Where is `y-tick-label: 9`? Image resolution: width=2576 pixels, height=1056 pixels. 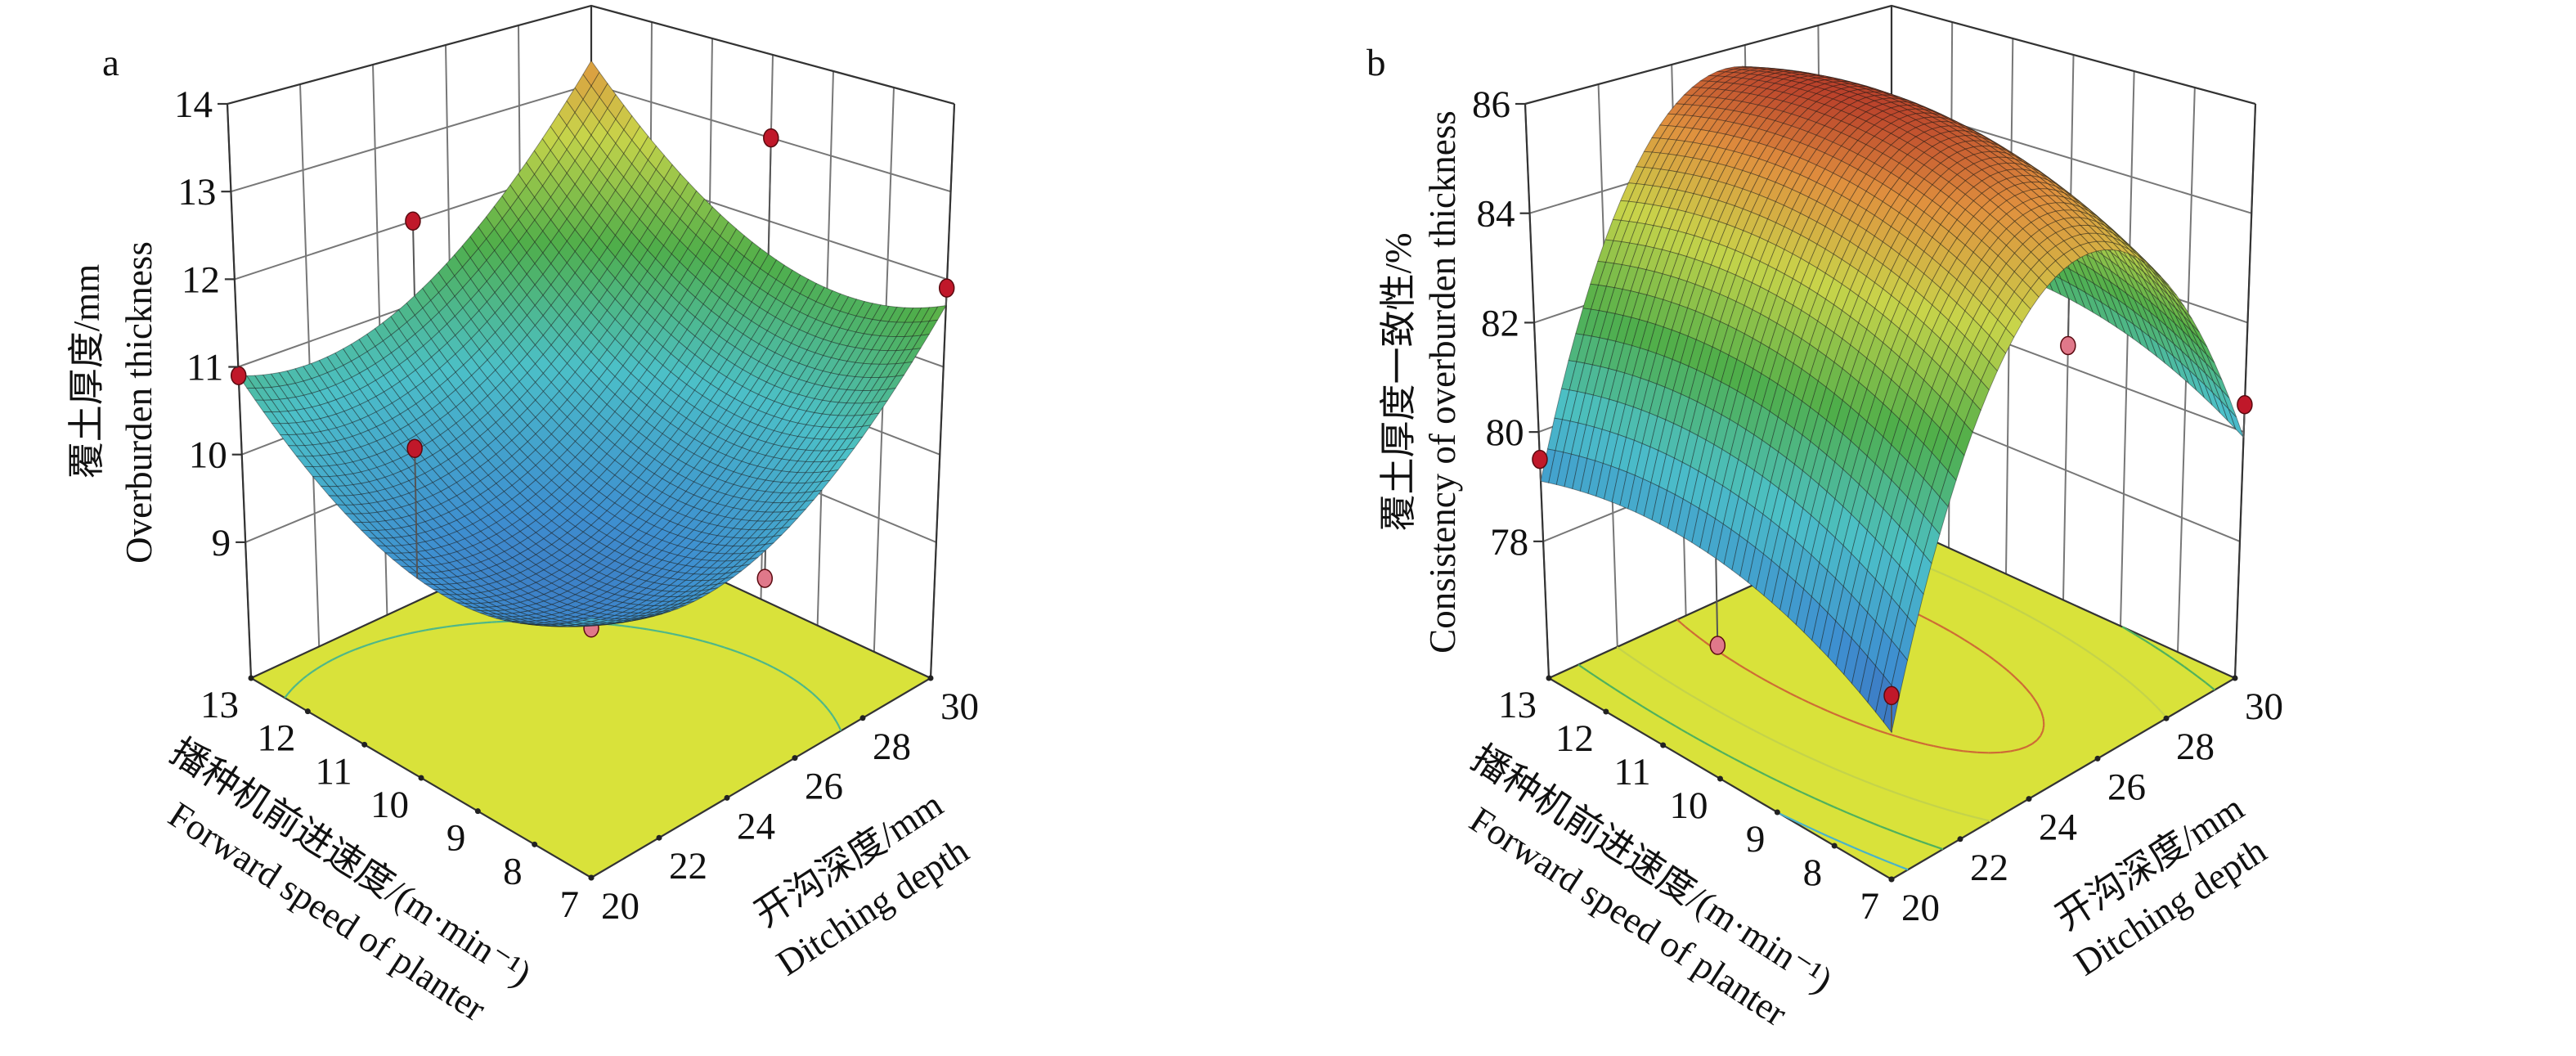
y-tick-label: 9 is located at coordinates (1756, 839).